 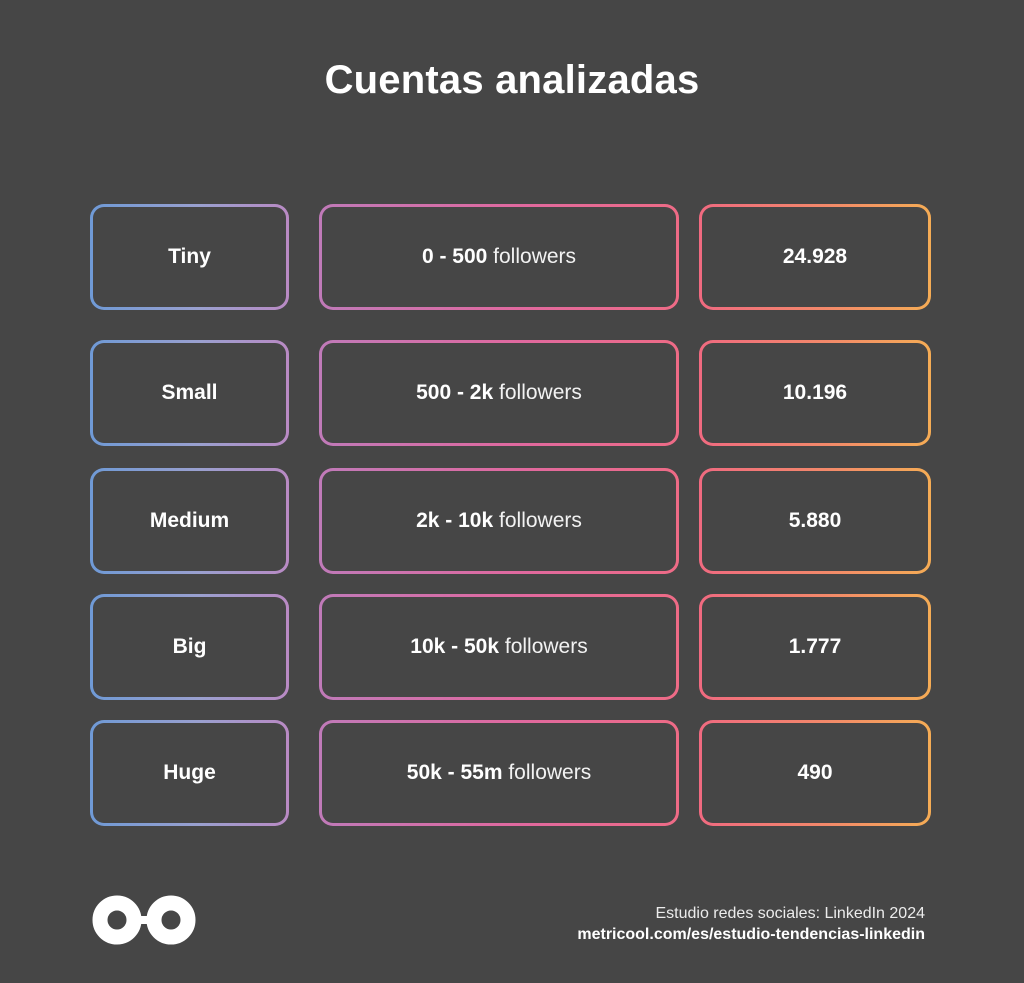 What do you see at coordinates (454, 256) in the screenshot?
I see `range-label: 0 - 500` at bounding box center [454, 256].